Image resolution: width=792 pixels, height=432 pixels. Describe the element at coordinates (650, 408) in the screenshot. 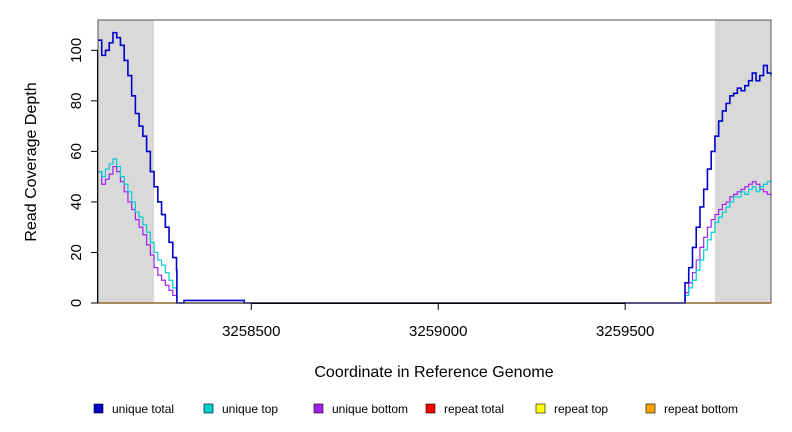

I see `legend-swatch-repeat-bottom` at that location.